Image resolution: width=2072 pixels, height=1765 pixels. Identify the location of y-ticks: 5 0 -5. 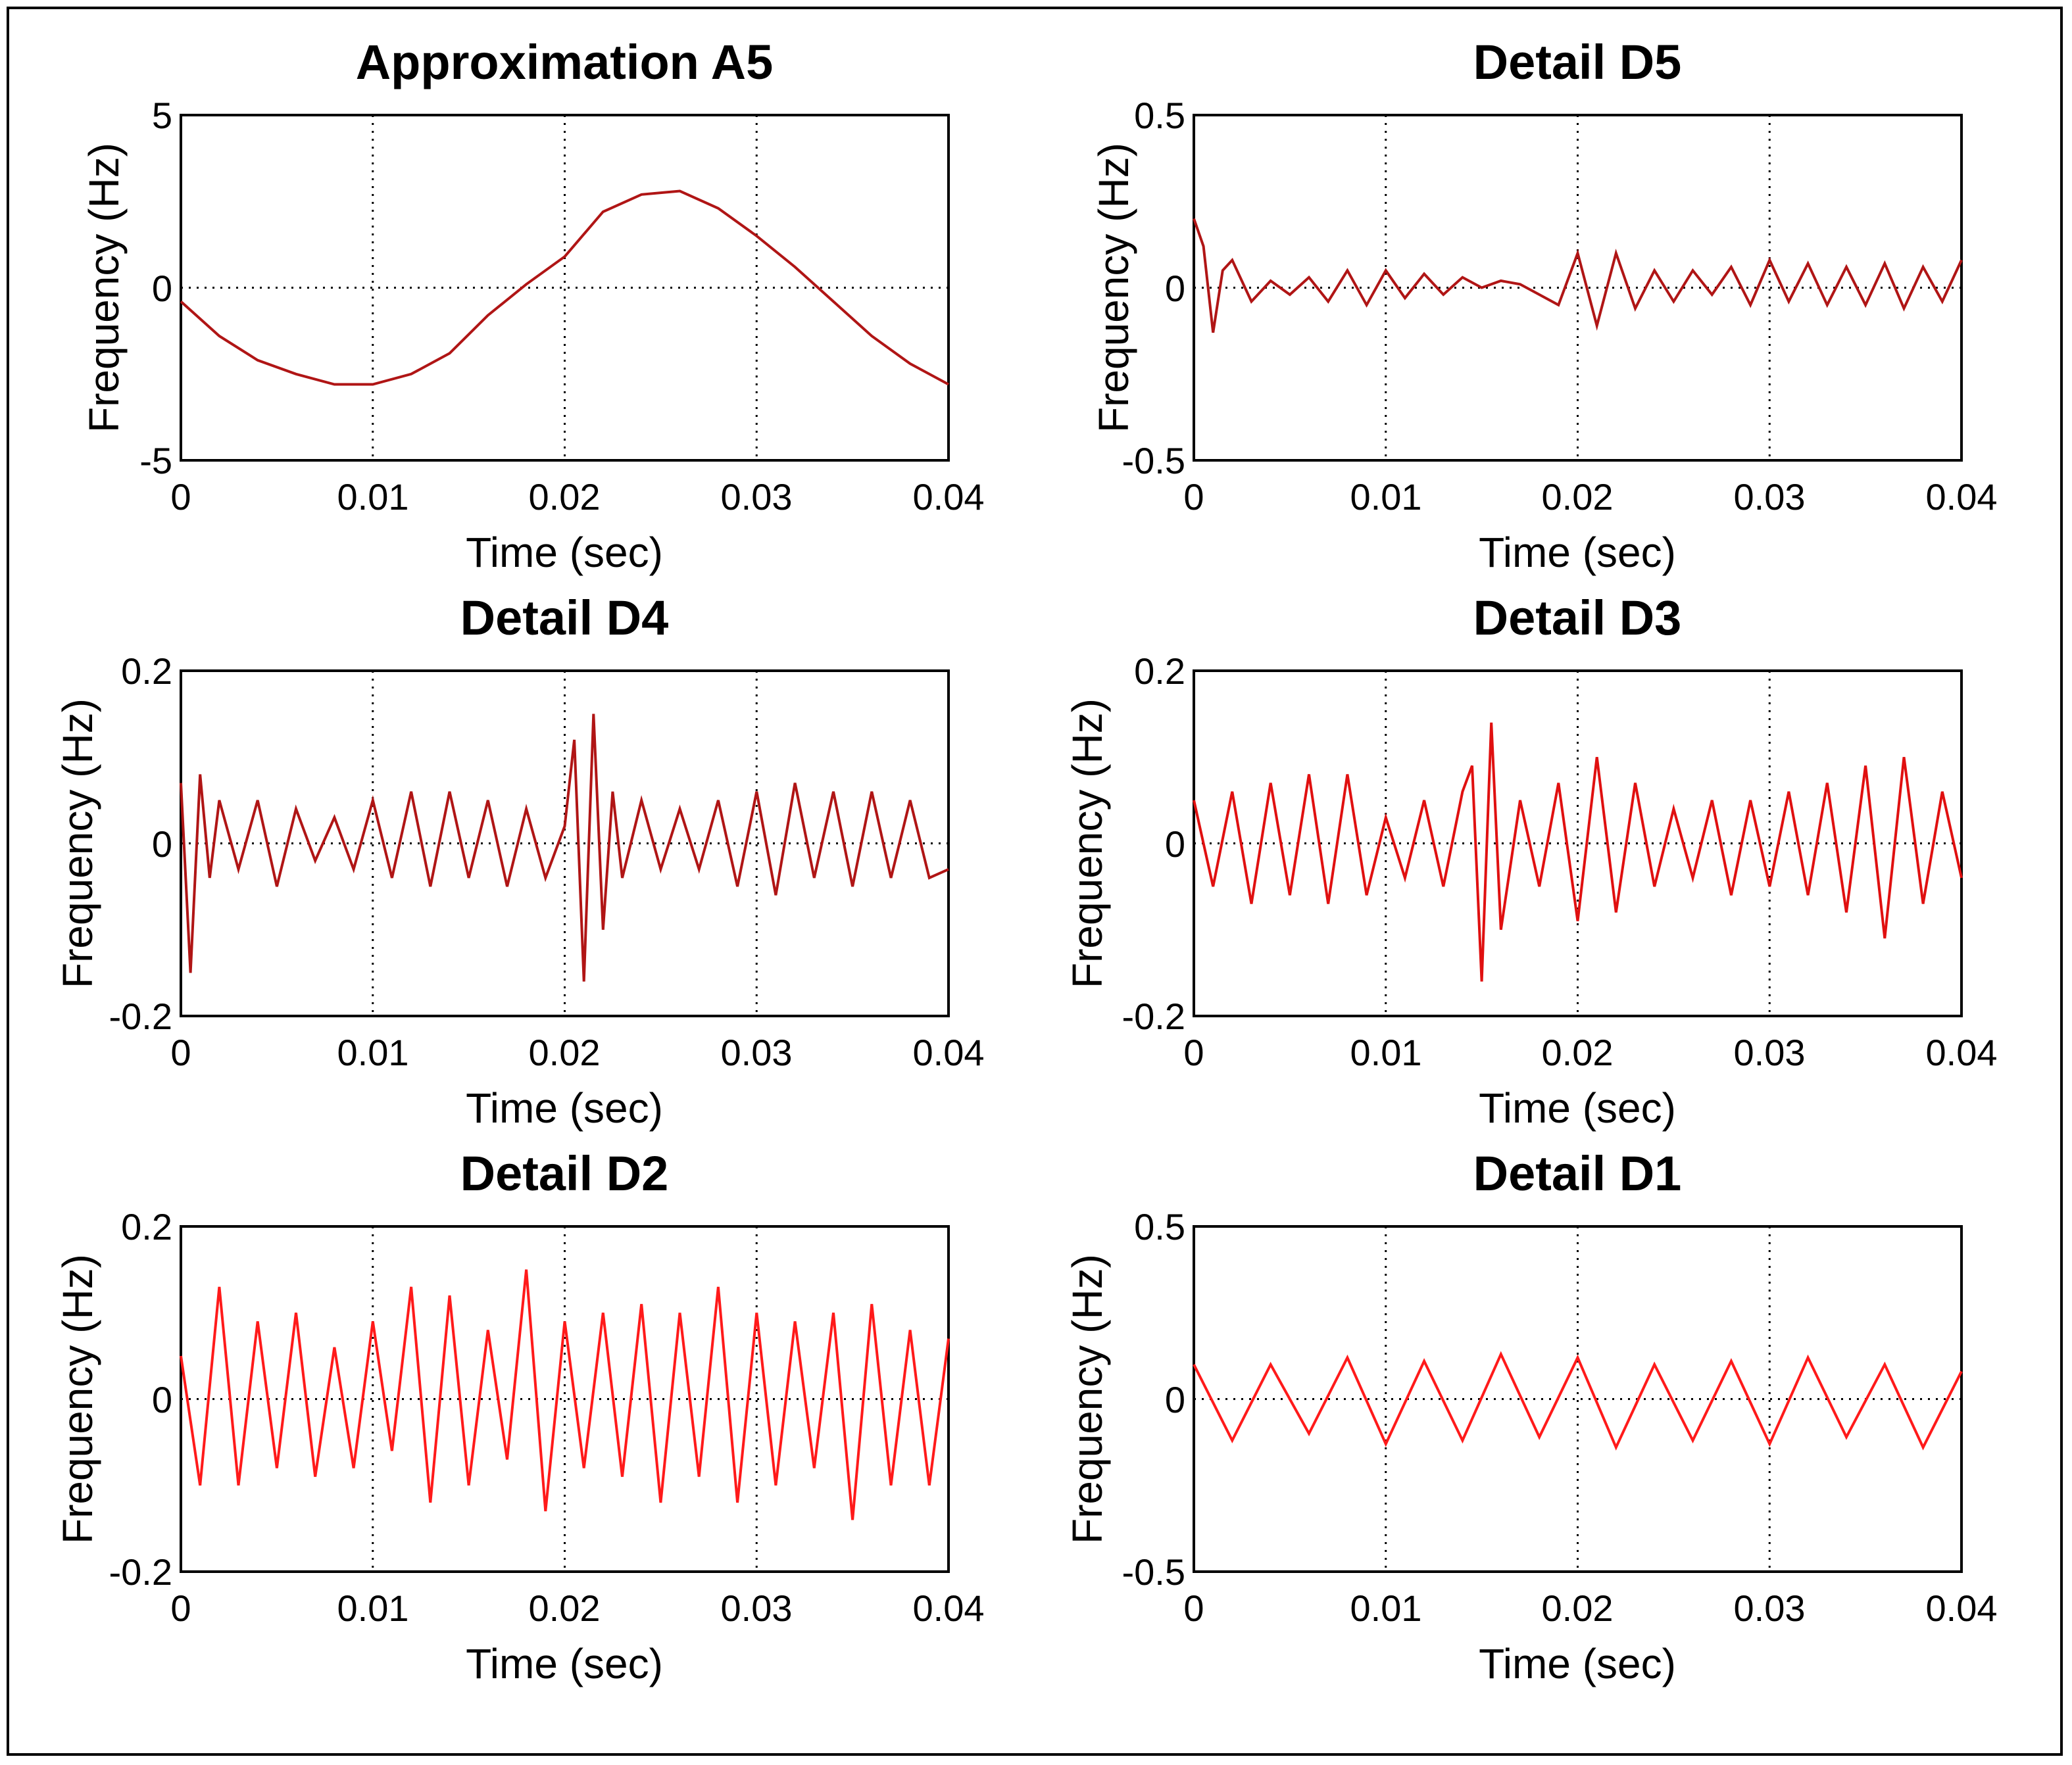
(155, 288).